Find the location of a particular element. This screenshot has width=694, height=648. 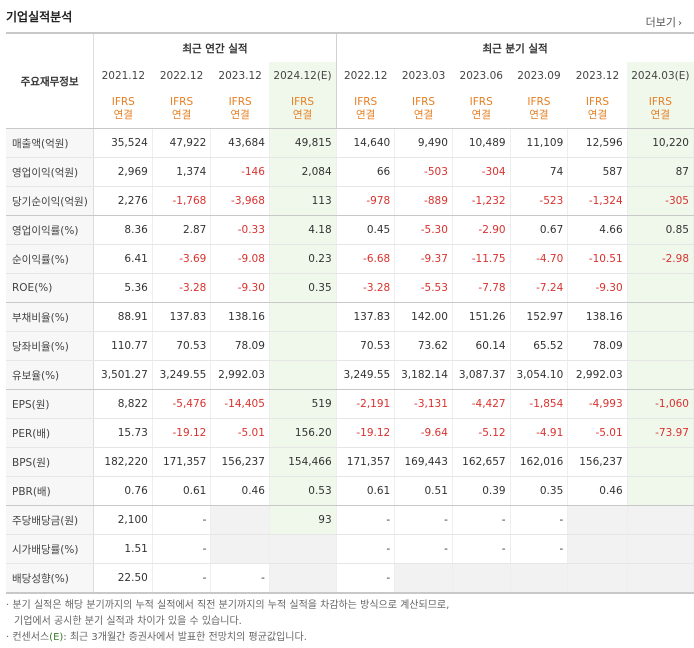

table-cell: -5.53 is located at coordinates (423, 288).